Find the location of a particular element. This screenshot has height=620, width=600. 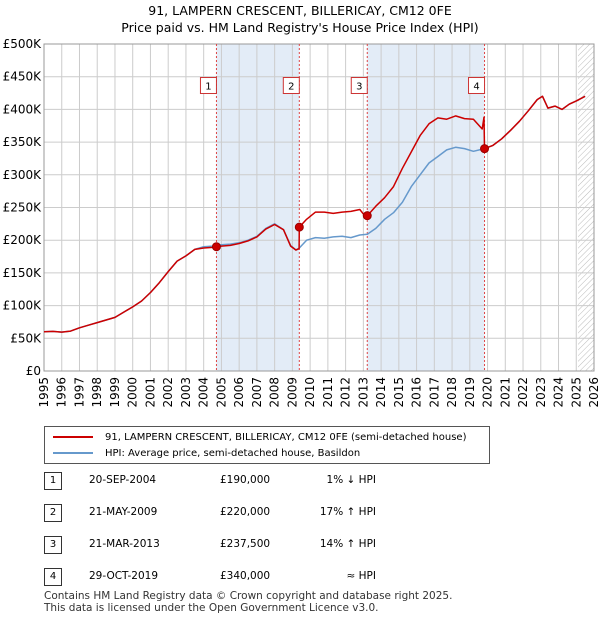

sale-hpi-comparison: 17% ↑ HPI is located at coordinates (347, 512).